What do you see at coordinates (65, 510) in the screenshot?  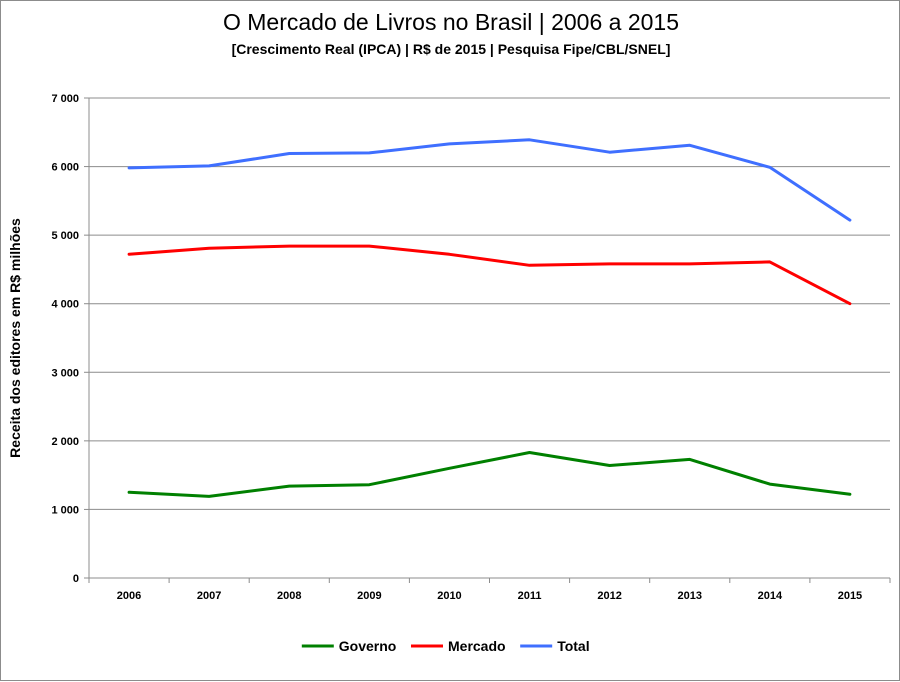 I see `y-tick-label: 1 000` at bounding box center [65, 510].